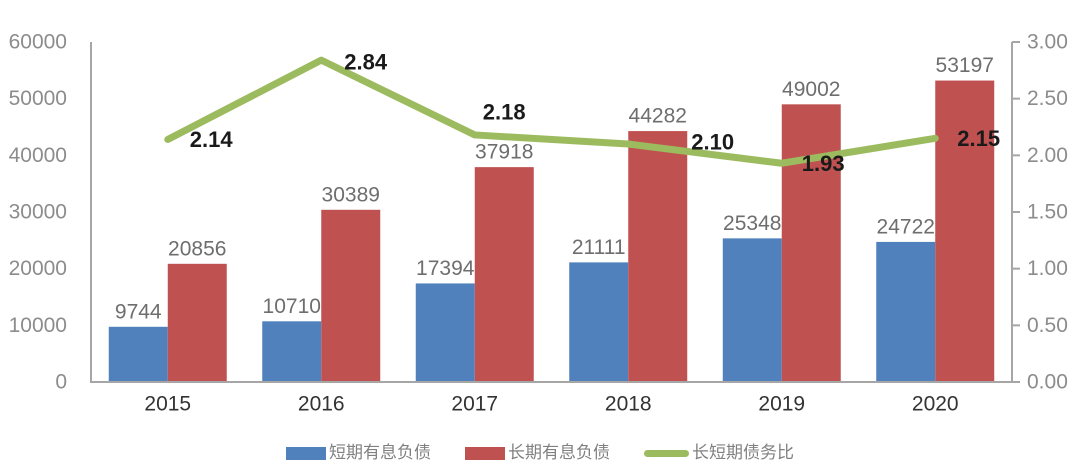 This screenshot has height=472, width=1080. What do you see at coordinates (658, 116) in the screenshot?
I see `bar-value-label-long-term-2018: 44282` at bounding box center [658, 116].